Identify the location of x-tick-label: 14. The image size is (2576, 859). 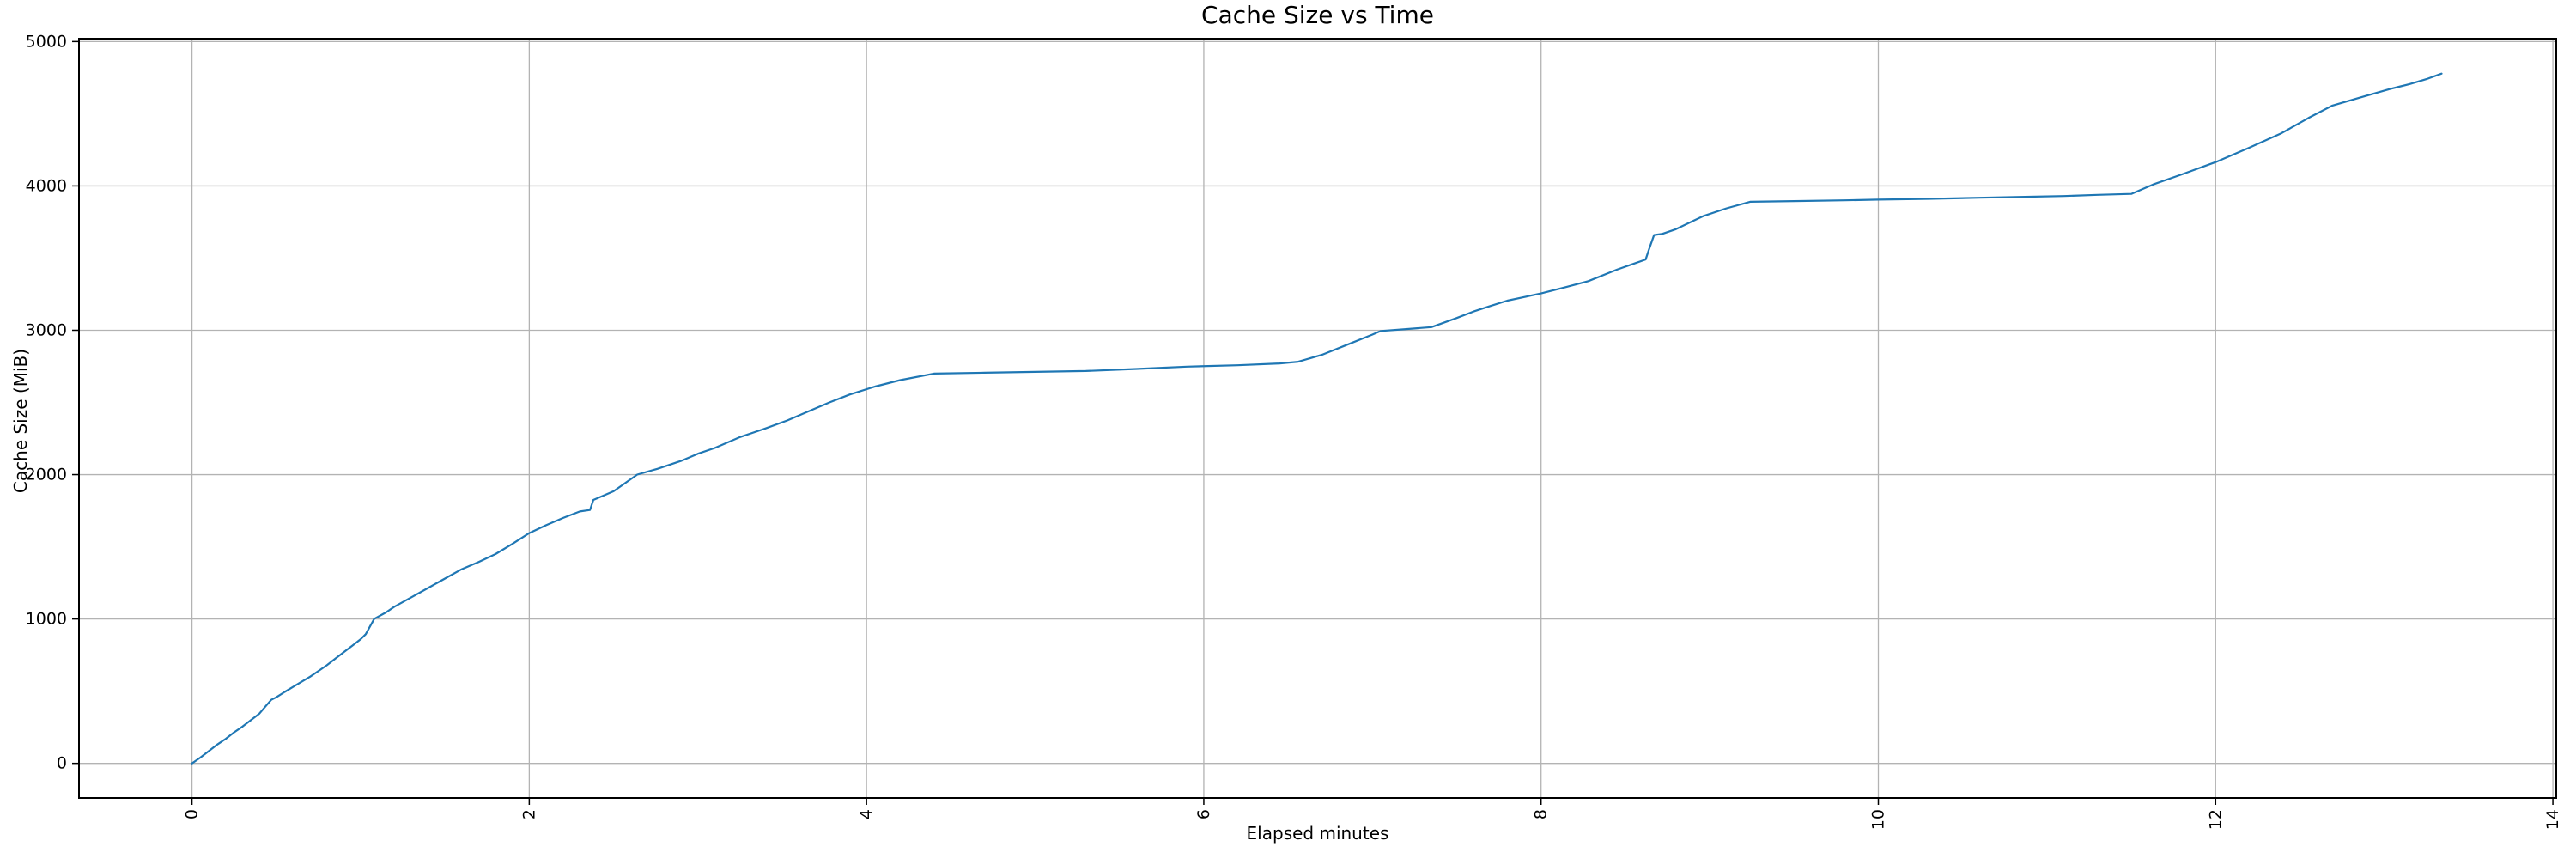
(2552, 819).